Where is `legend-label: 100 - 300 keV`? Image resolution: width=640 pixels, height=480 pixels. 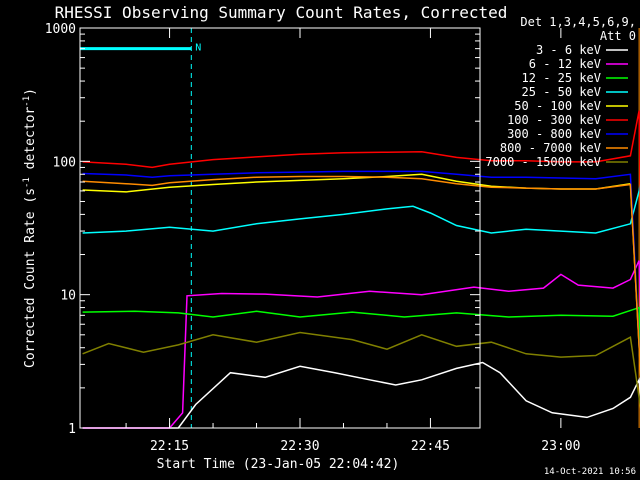 legend-label: 100 - 300 keV is located at coordinates (554, 120).